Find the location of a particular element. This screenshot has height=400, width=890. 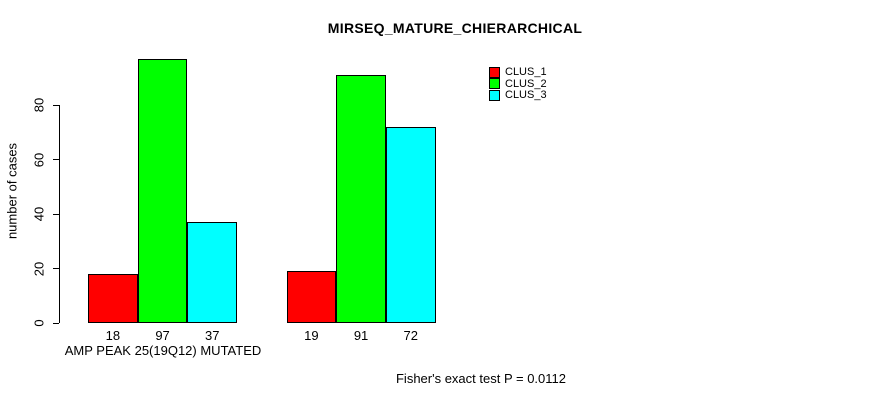

y-axis-label: number of cases is located at coordinates (12, 191).